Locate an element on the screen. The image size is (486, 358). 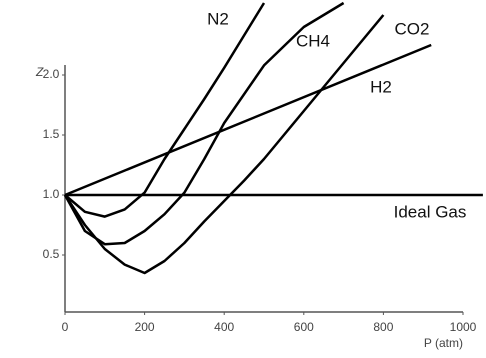
y-tick-label: 2.0 is located at coordinates (51, 74).